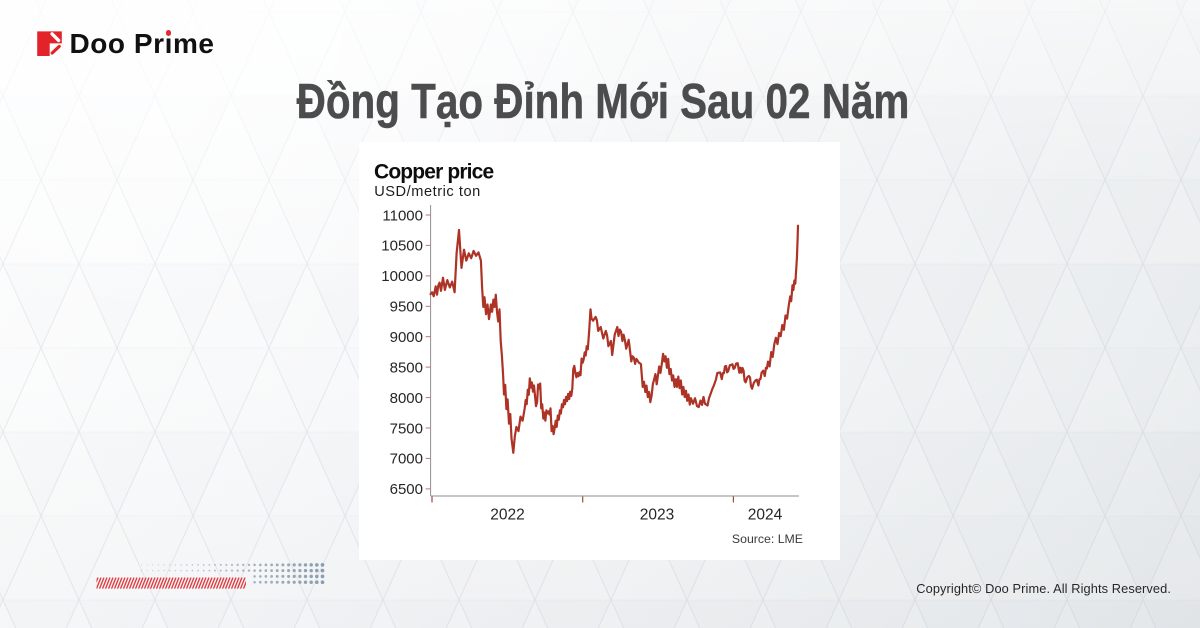 This screenshot has height=628, width=1200. What do you see at coordinates (657, 515) in the screenshot?
I see `svg-text: 2023` at bounding box center [657, 515].